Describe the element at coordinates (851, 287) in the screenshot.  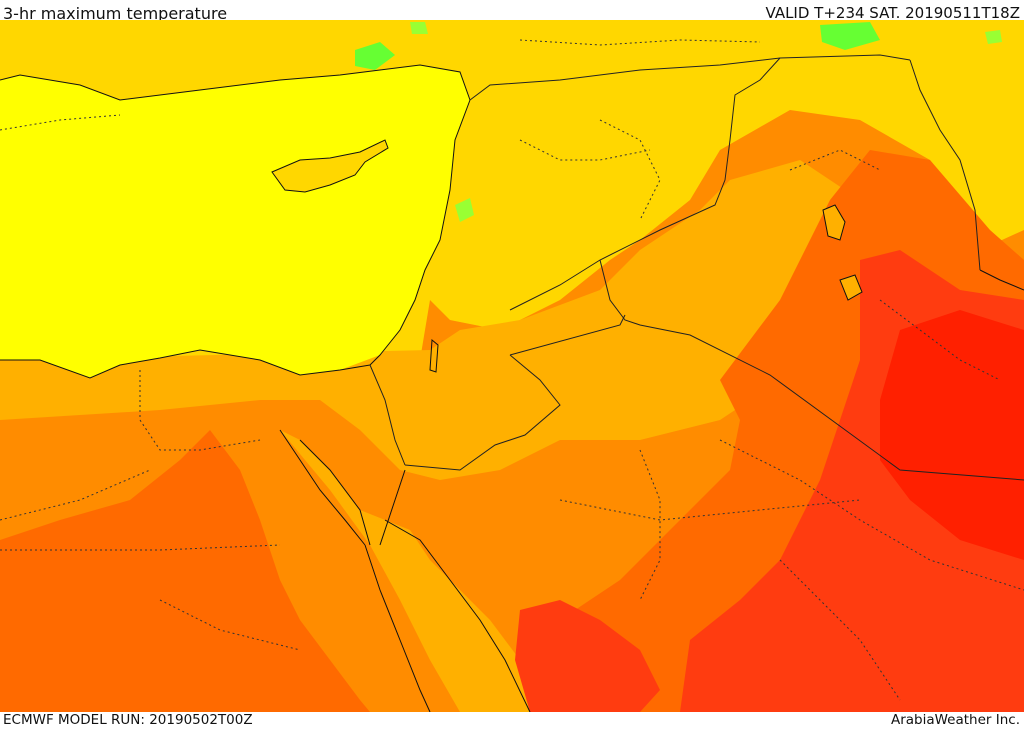
I see `lake-razzaza` at that location.